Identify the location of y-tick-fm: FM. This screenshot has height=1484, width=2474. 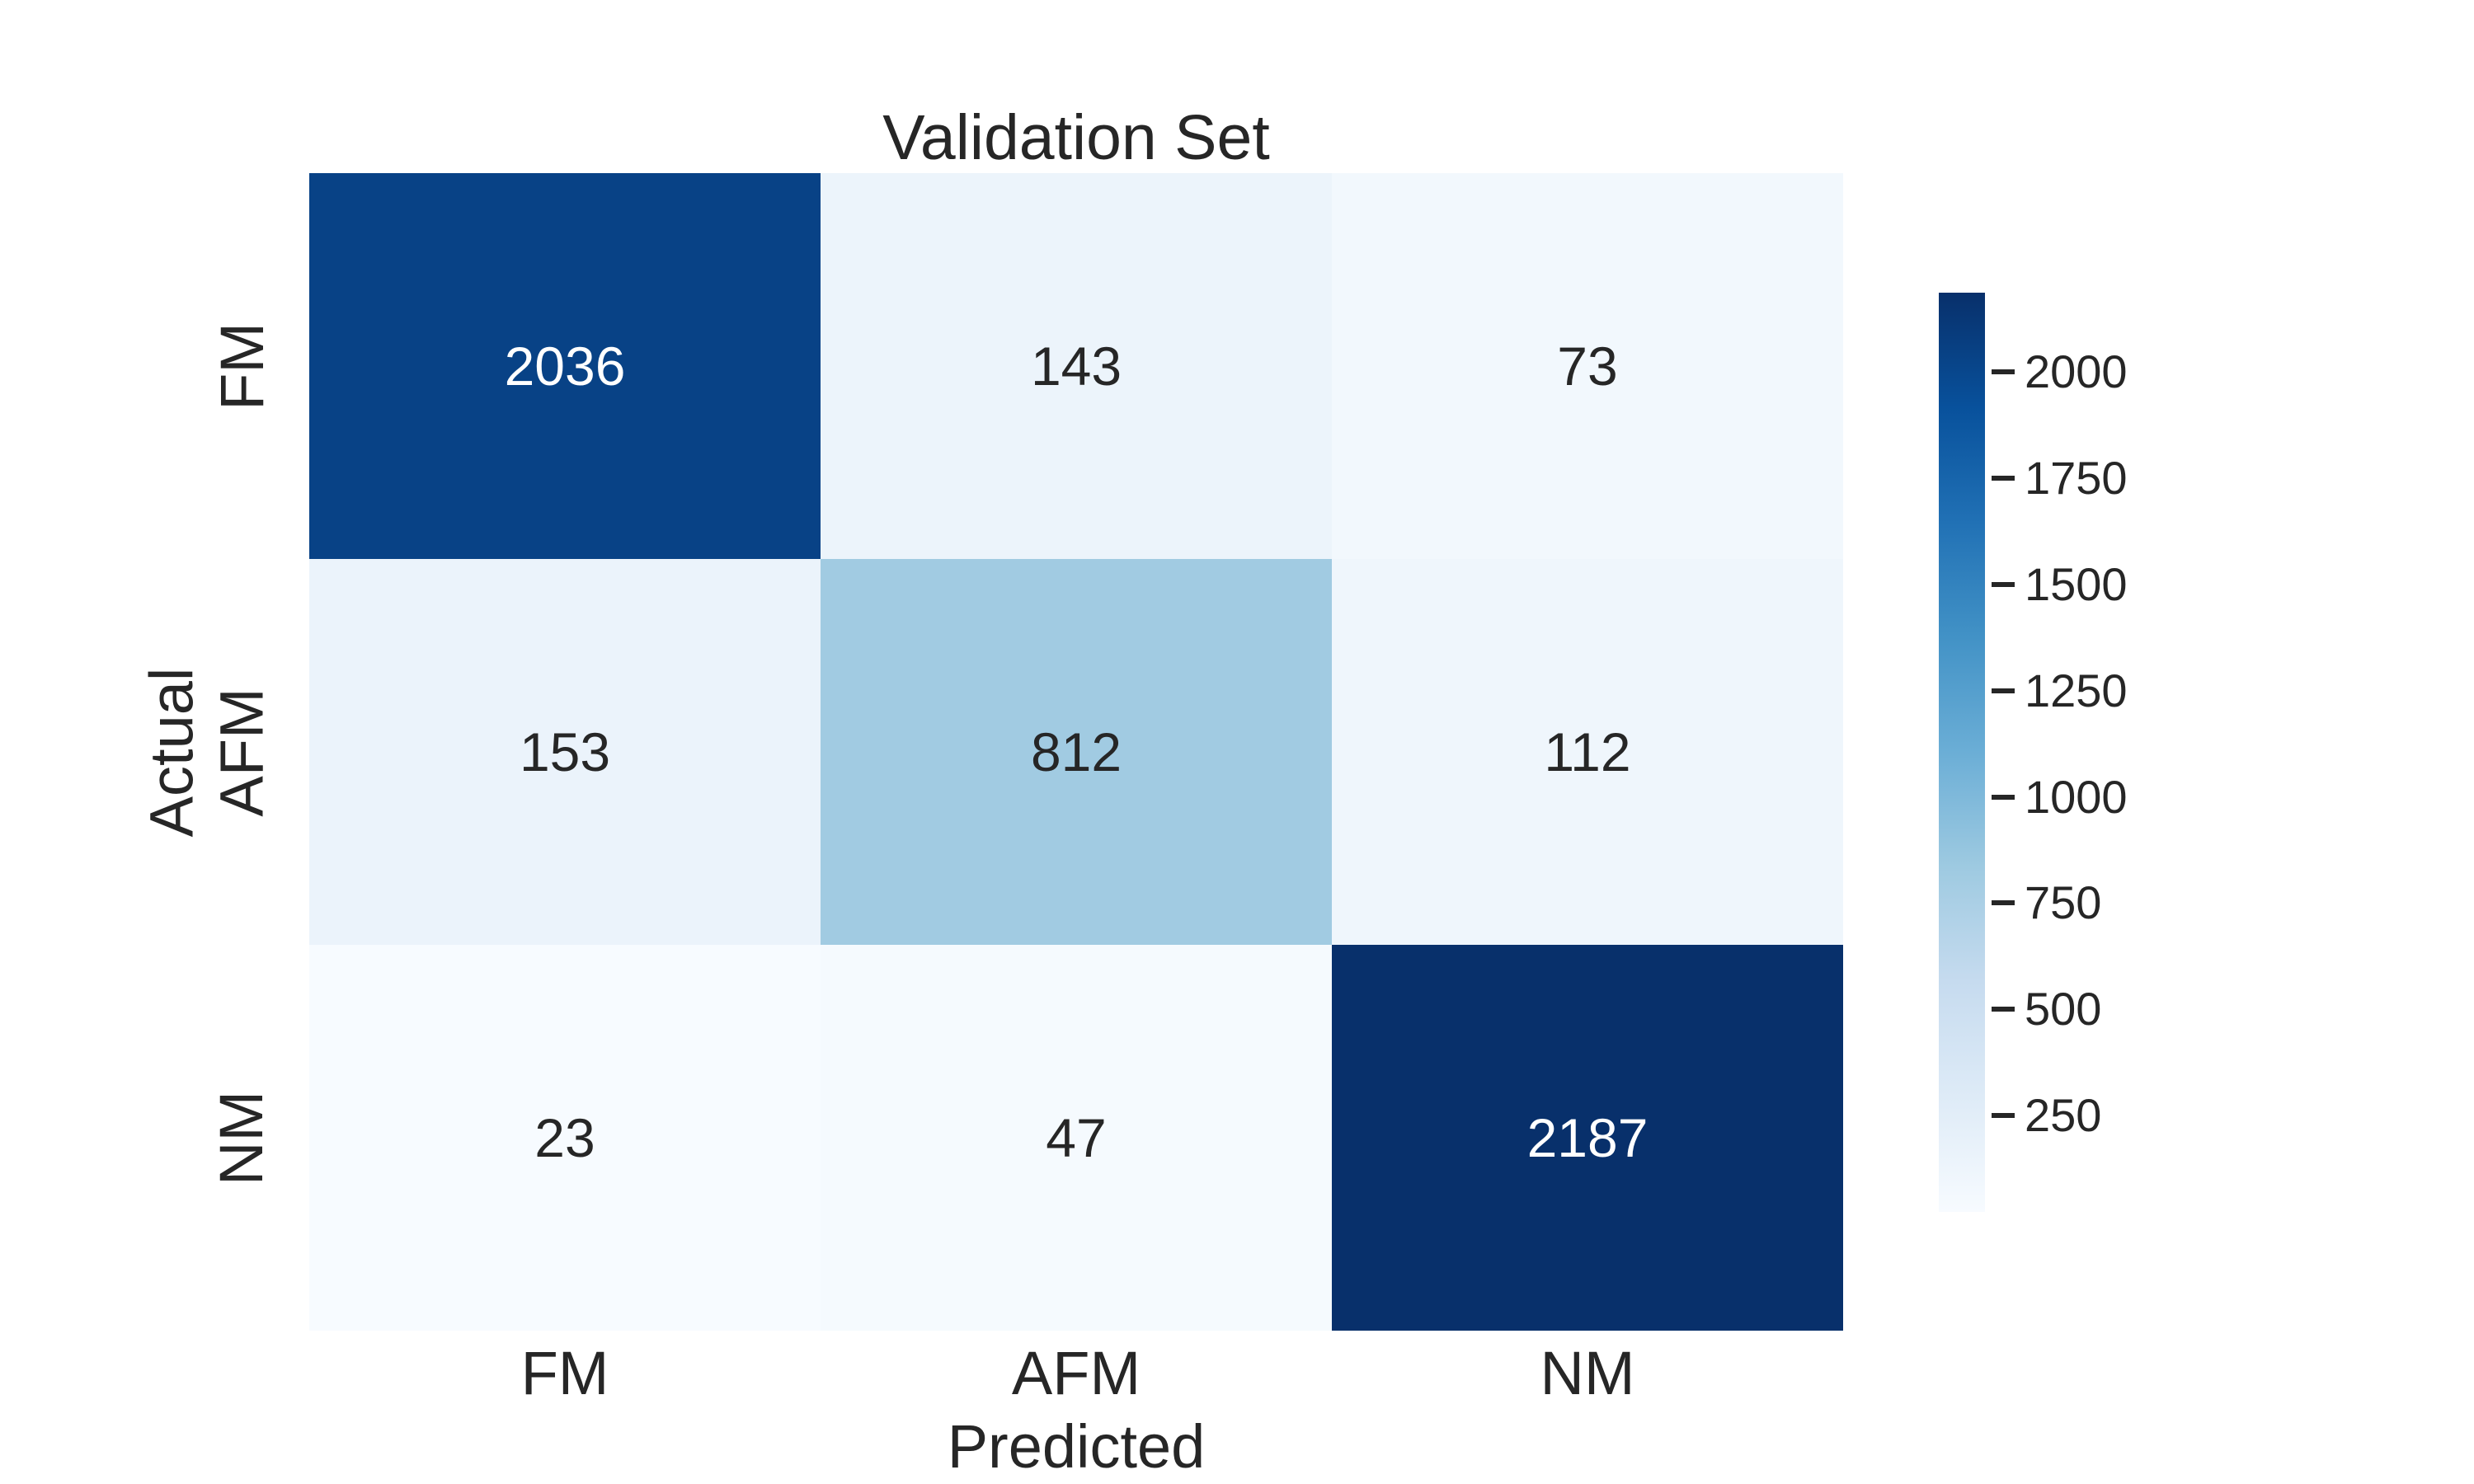
(242, 366).